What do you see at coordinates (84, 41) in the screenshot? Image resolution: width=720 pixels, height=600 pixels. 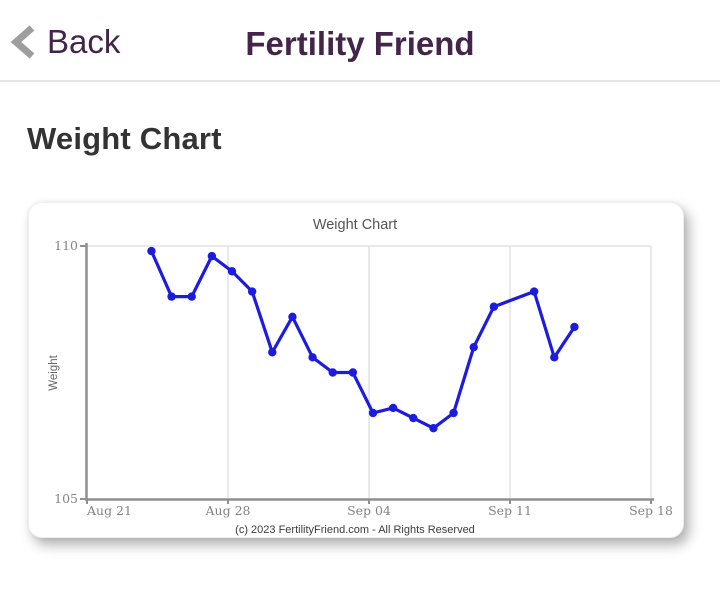 I see `back-label: Back` at bounding box center [84, 41].